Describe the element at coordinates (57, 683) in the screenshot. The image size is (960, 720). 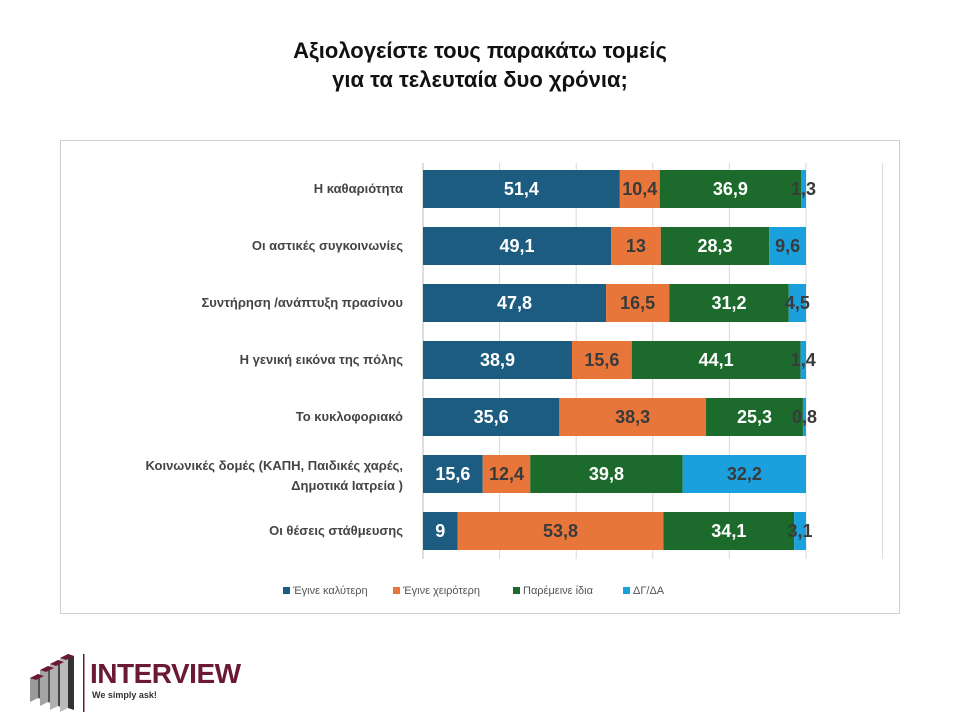
I see `logo-bars-icon` at that location.